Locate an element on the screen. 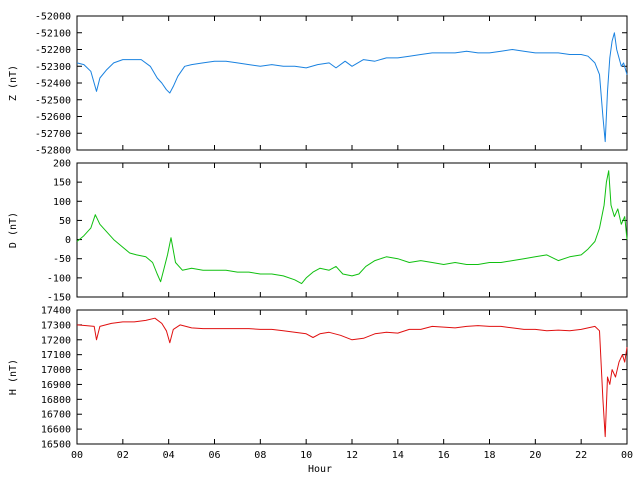  d-y-tick-label: 150 is located at coordinates (62, 183).